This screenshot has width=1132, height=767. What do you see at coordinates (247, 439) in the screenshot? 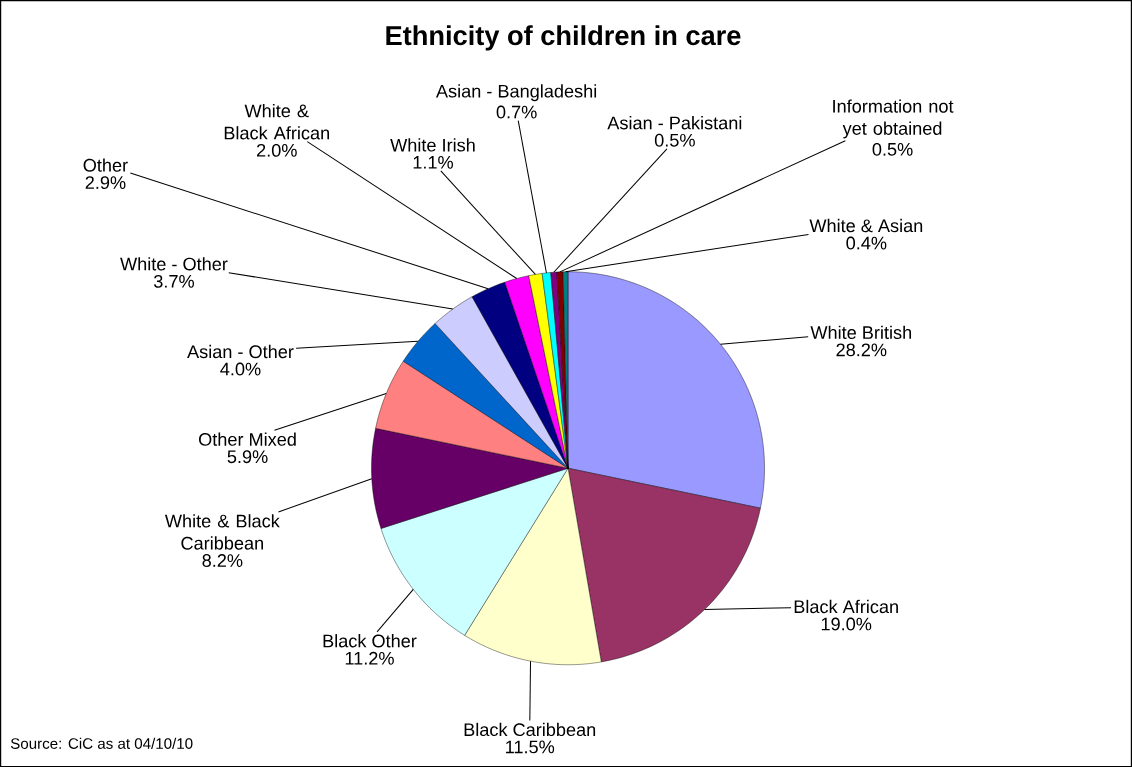
I see `slice-label: Other Mixed` at bounding box center [247, 439].